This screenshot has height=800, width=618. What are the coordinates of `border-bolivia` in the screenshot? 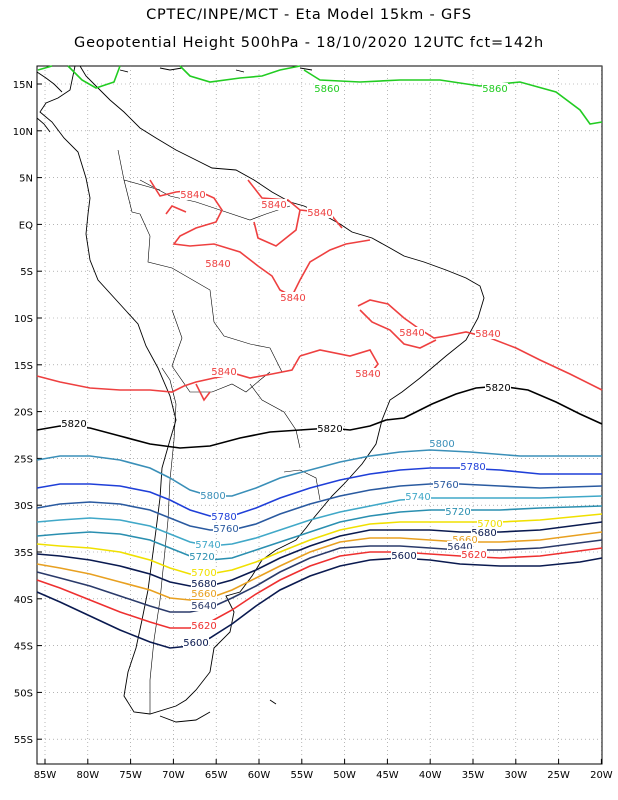 It's located at (221, 351).